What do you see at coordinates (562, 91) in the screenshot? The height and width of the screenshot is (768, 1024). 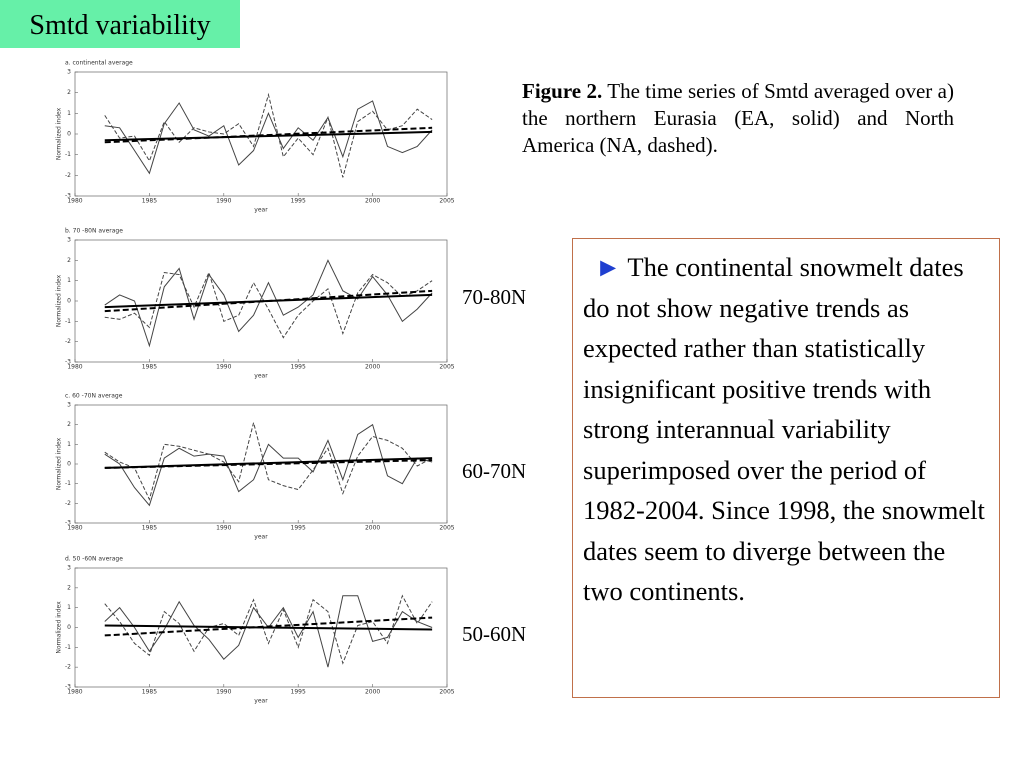 I see `caption-label: Figure 2.` at bounding box center [562, 91].